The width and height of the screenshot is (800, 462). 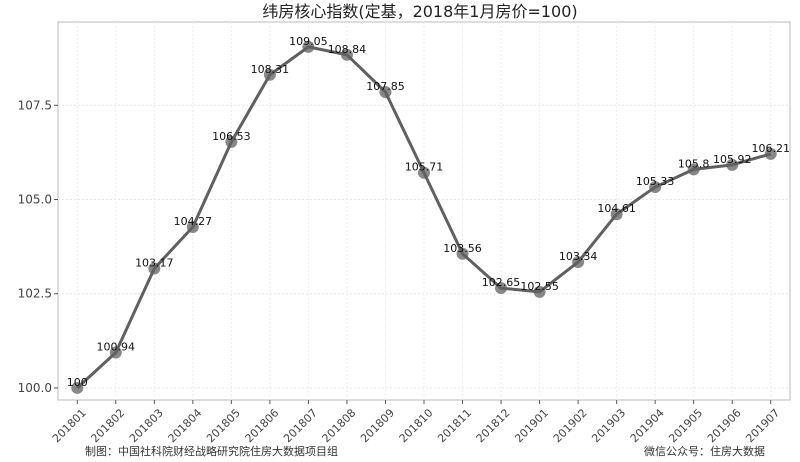 I want to click on data-label: 109.05, so click(x=308, y=41).